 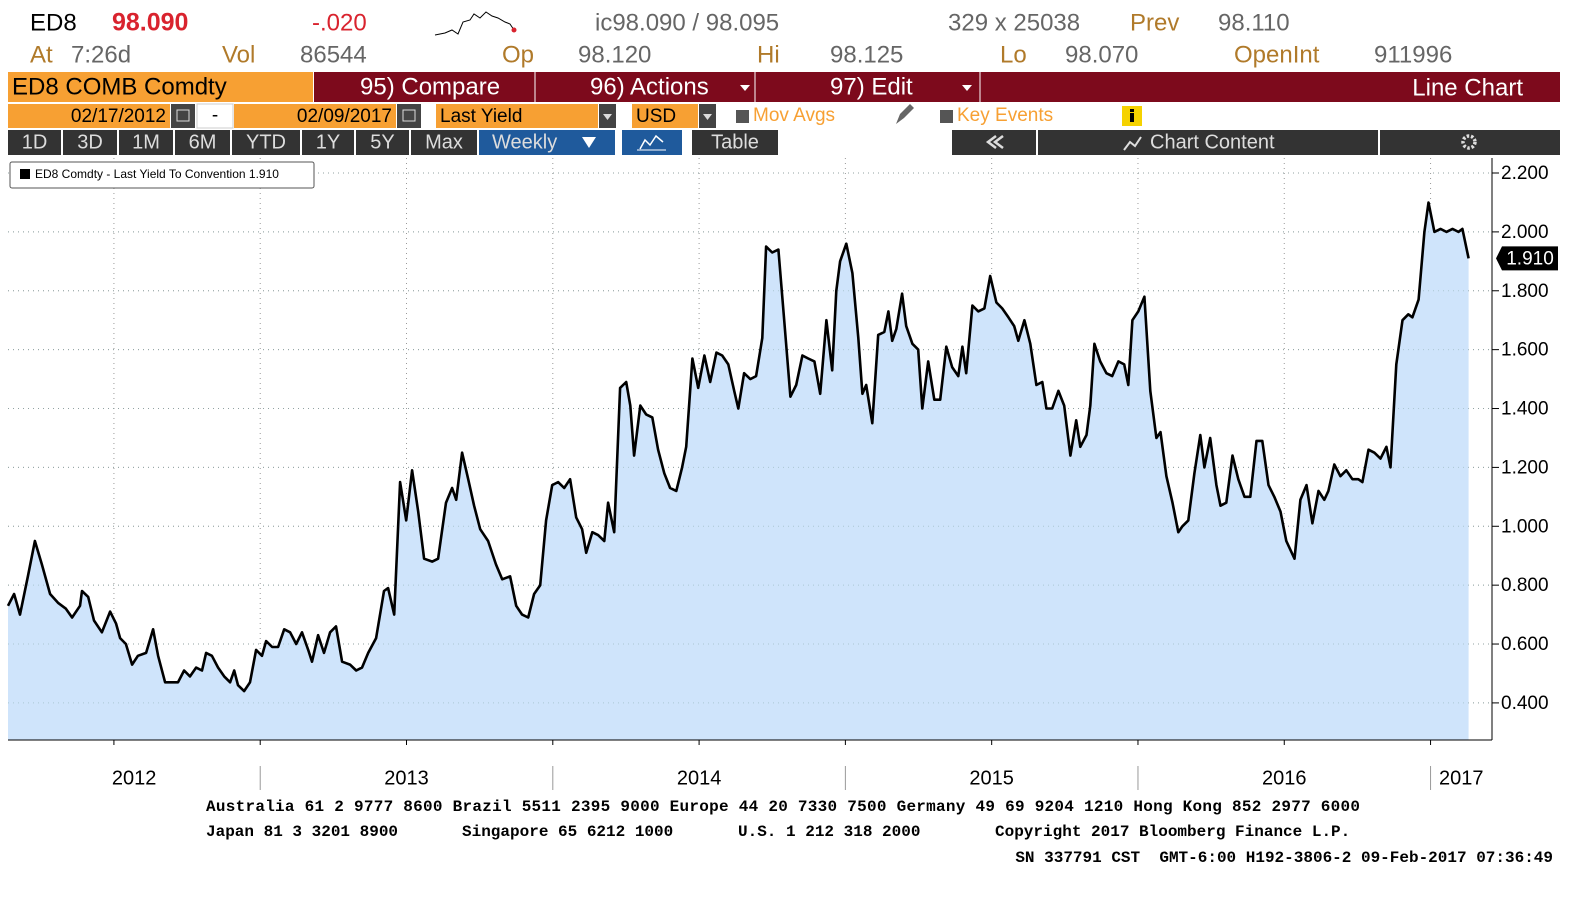 I want to click on start-date: 02/17/2012, so click(x=118, y=116).